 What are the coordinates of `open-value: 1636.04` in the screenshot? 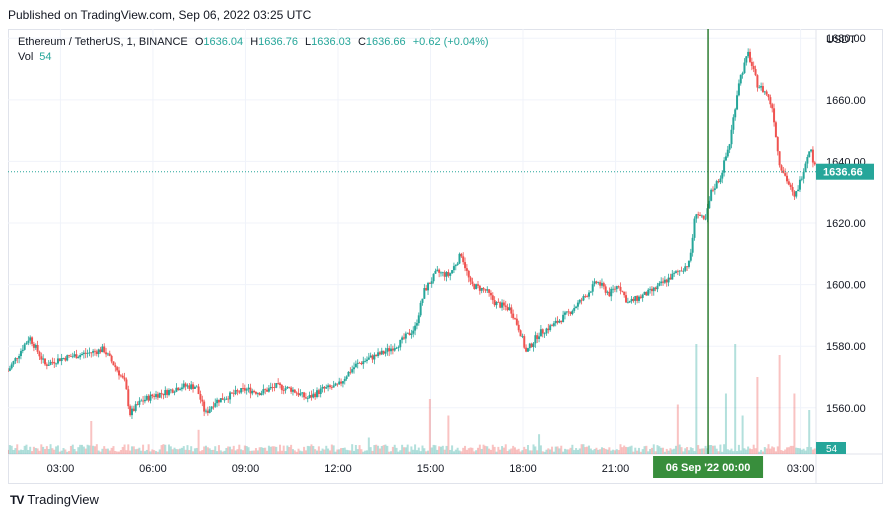 It's located at (223, 42).